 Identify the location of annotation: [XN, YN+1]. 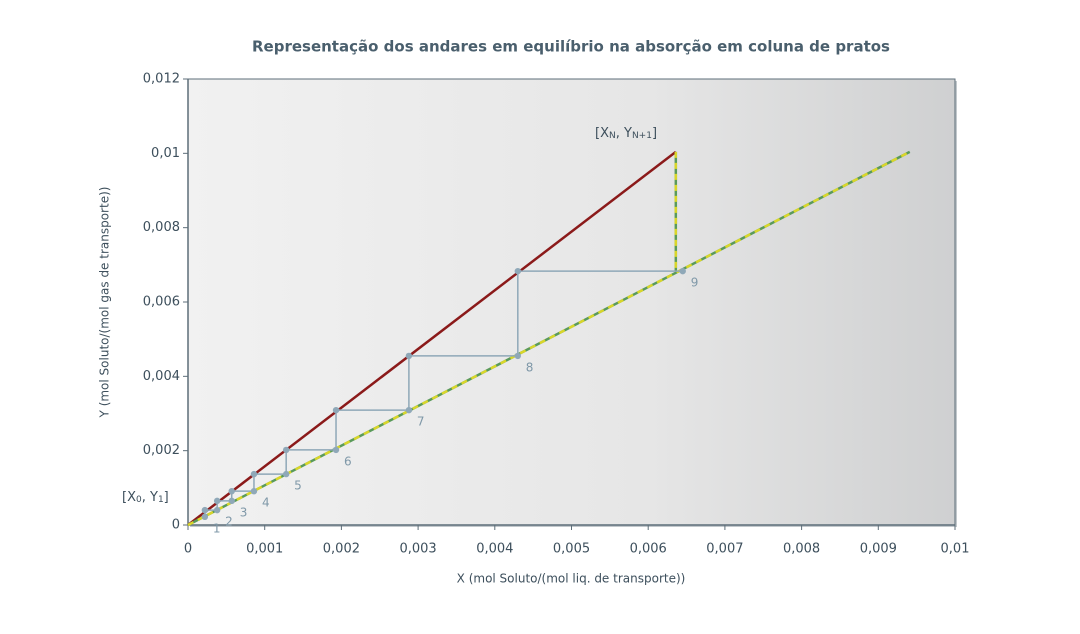
(626, 134).